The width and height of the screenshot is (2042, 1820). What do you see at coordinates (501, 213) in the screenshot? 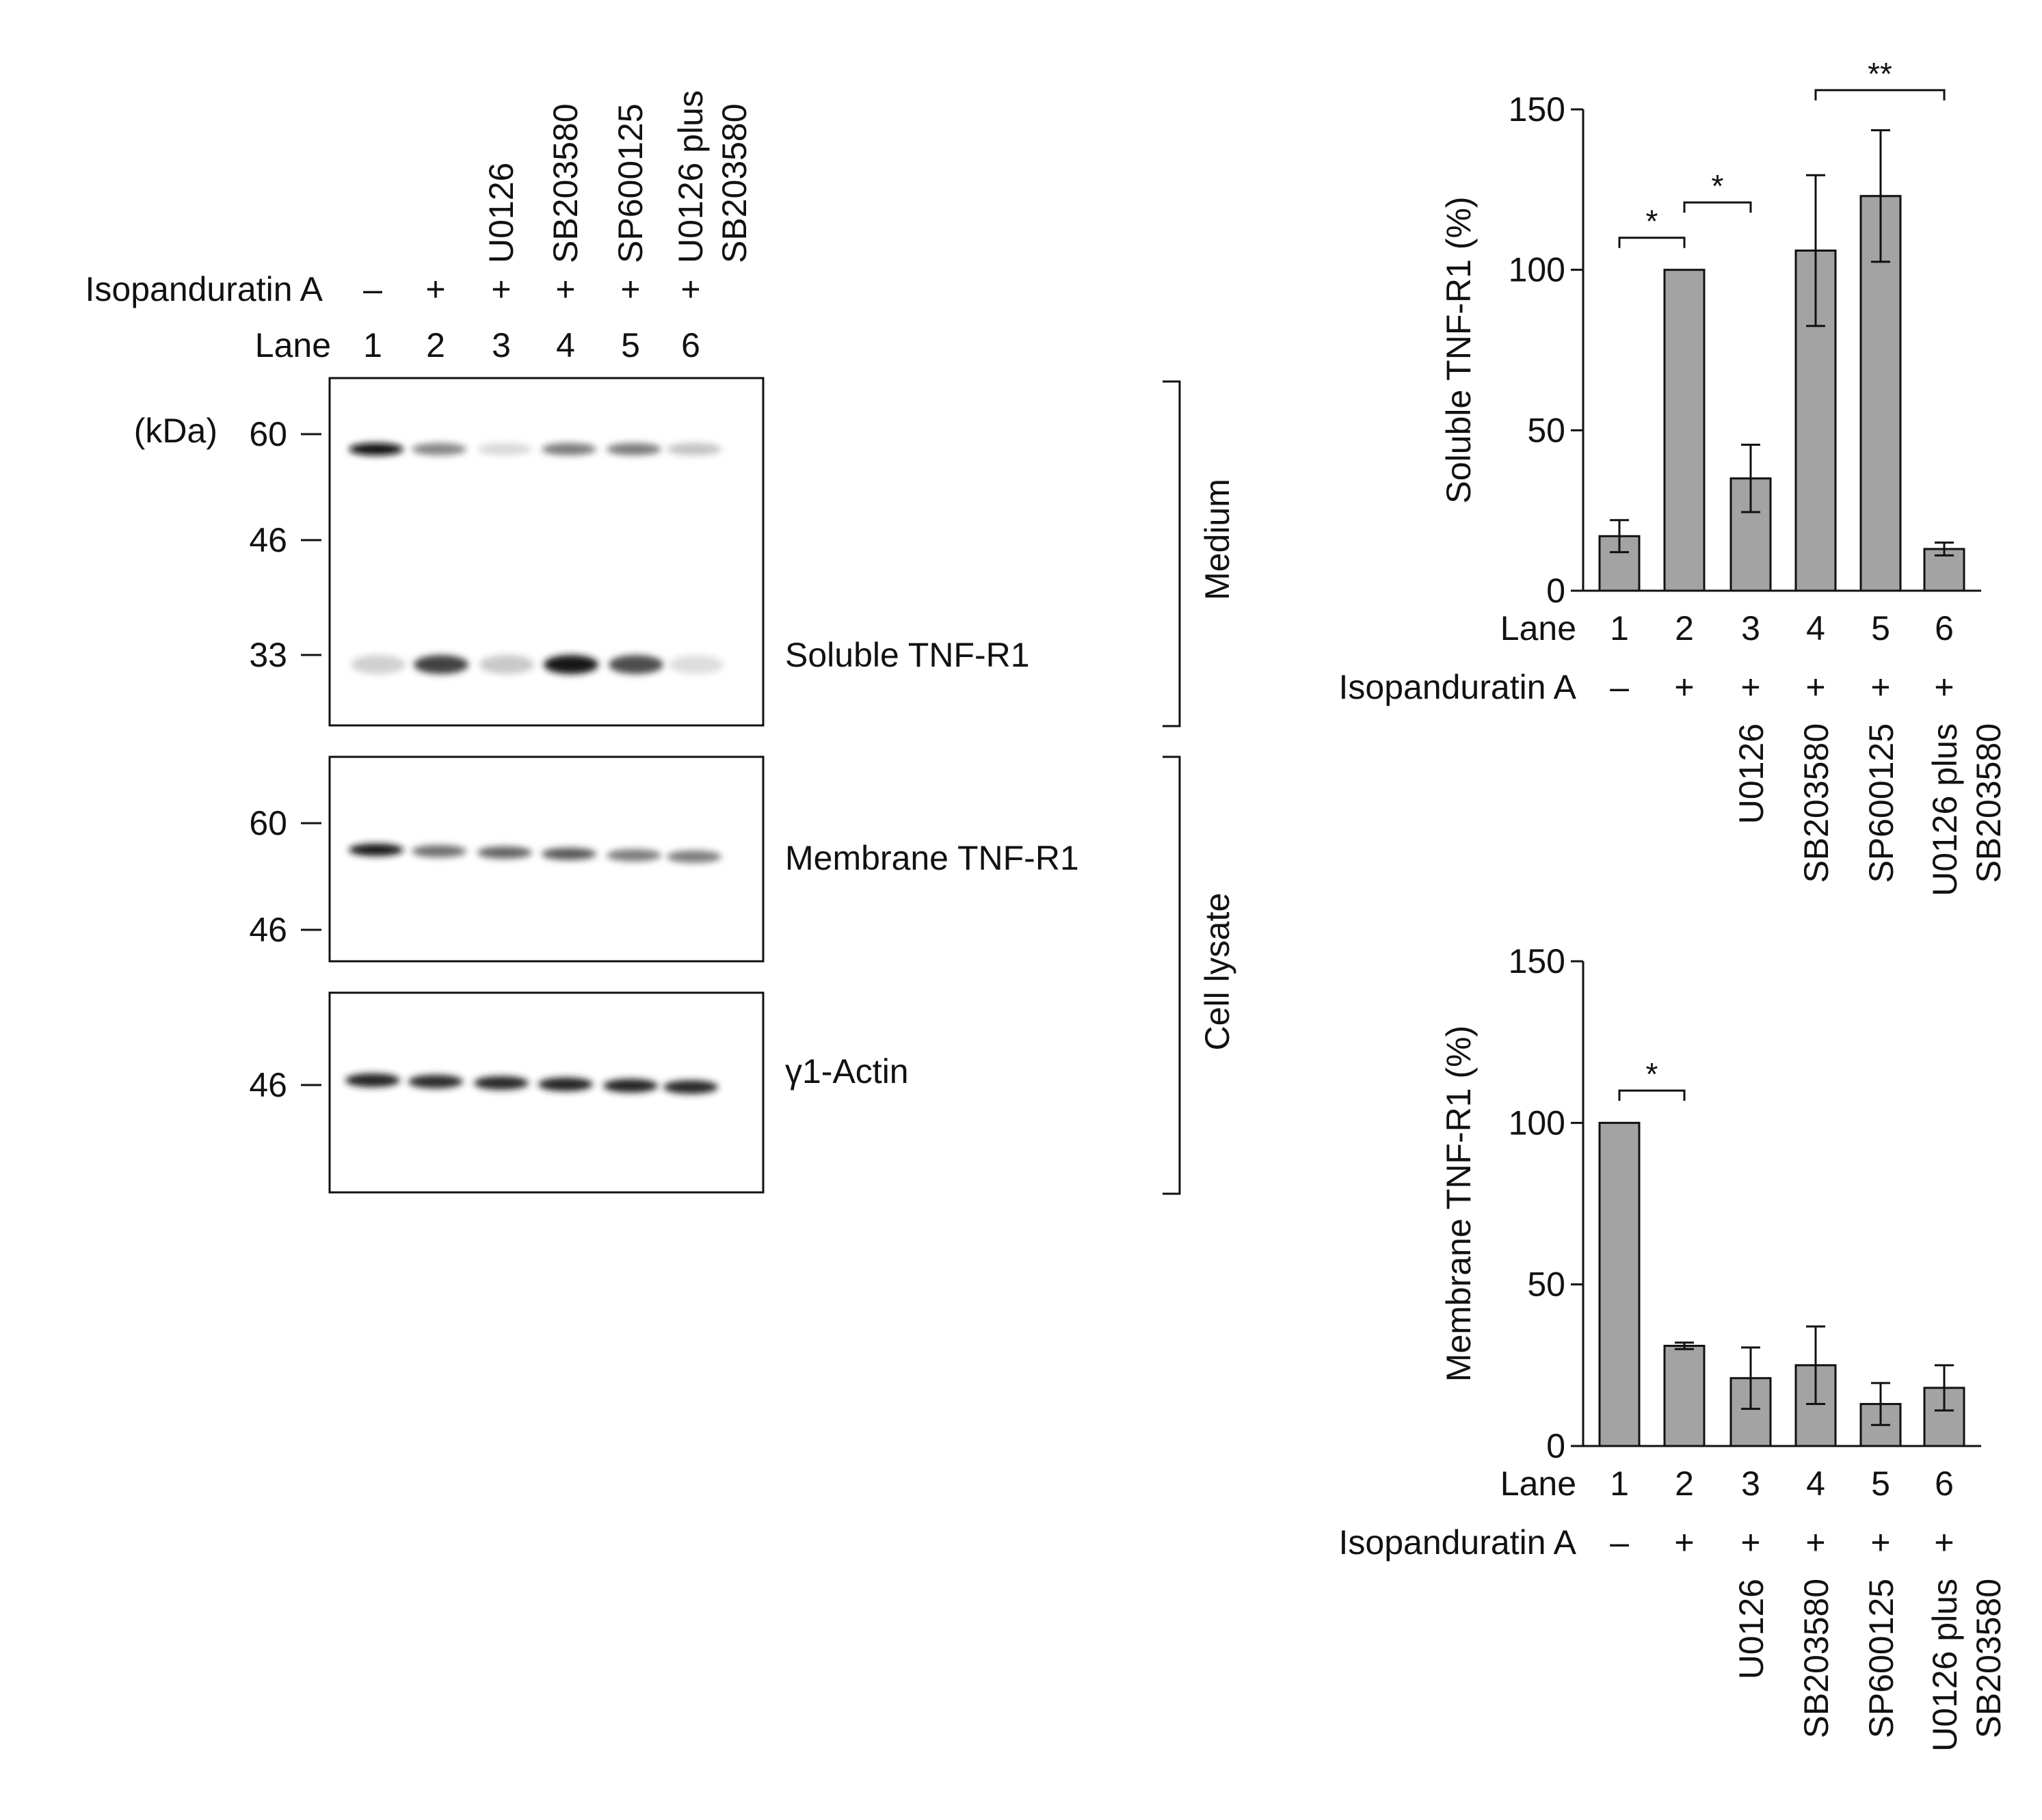
I see `blot-inhibitor-label: U0126` at bounding box center [501, 213].